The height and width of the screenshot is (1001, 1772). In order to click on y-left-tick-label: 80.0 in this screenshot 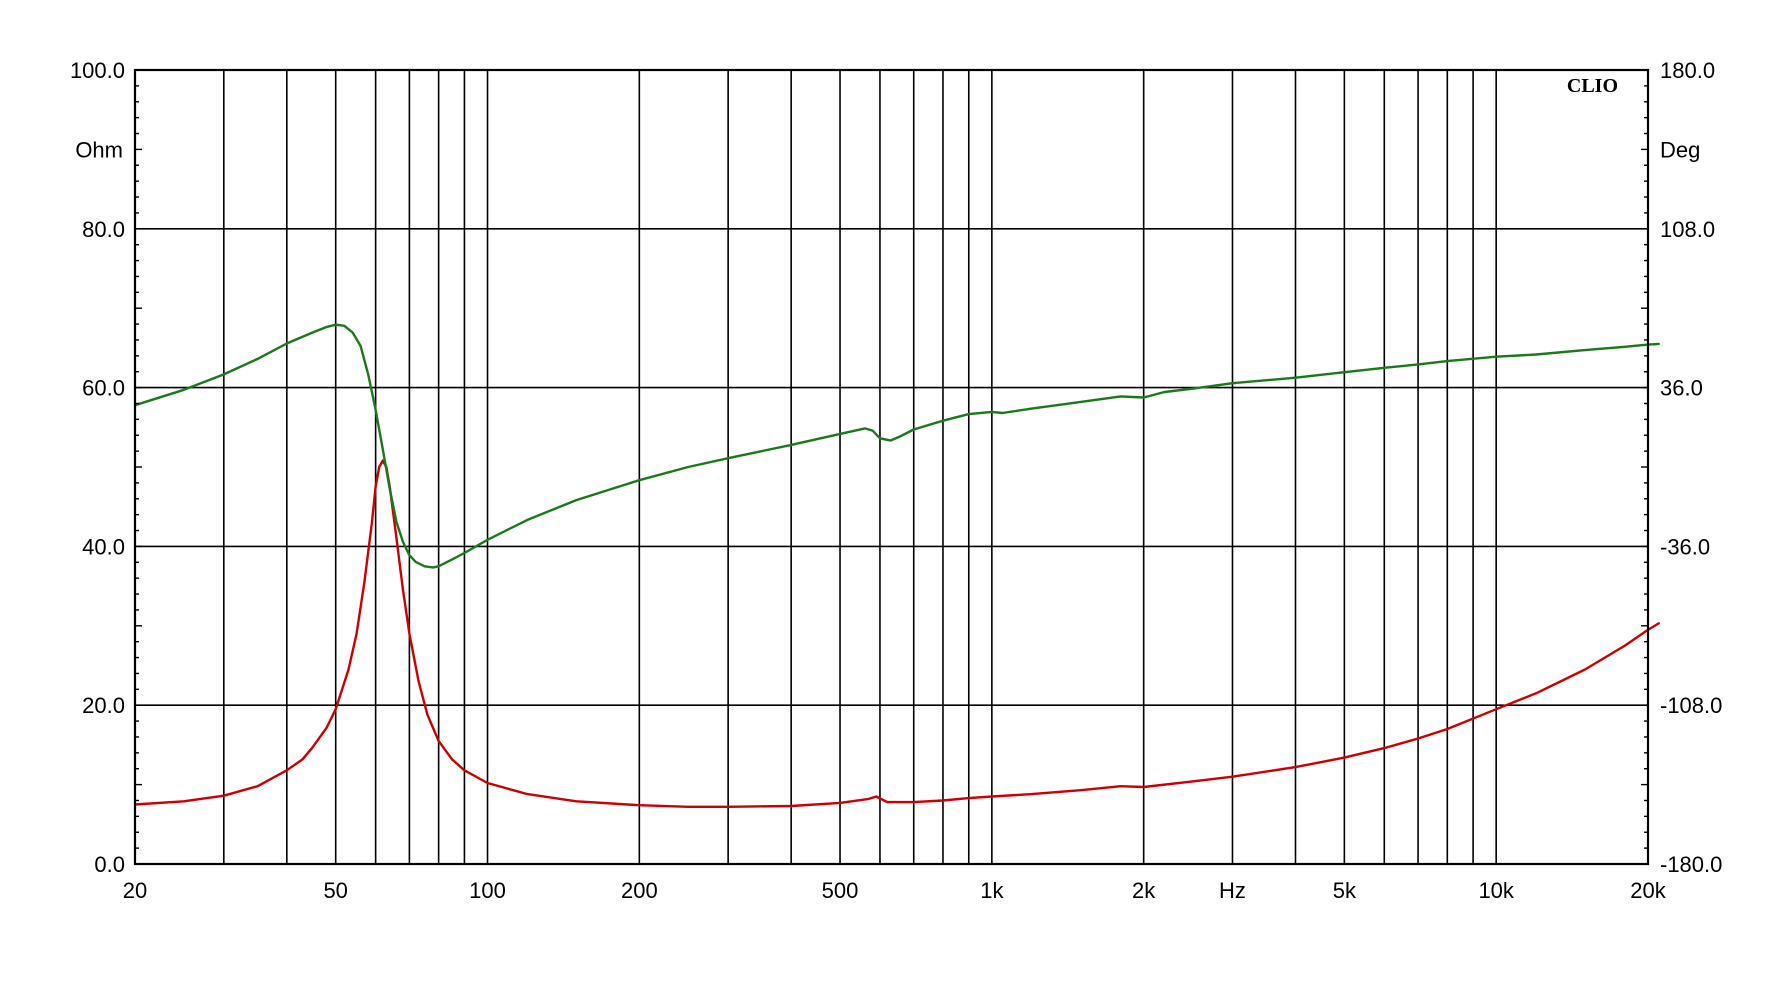, I will do `click(103, 229)`.